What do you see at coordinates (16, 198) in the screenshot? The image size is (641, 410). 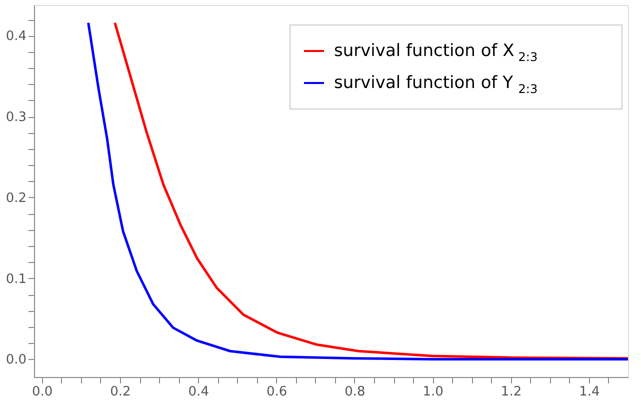 I see `y-tick-label: 0.2` at bounding box center [16, 198].